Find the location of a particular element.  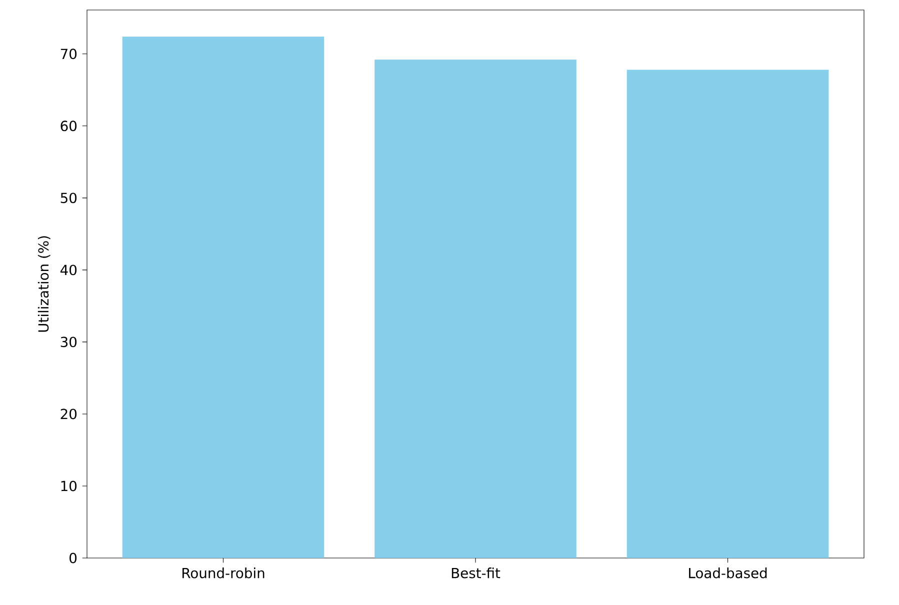

y-tick-label: 60 is located at coordinates (68, 126).